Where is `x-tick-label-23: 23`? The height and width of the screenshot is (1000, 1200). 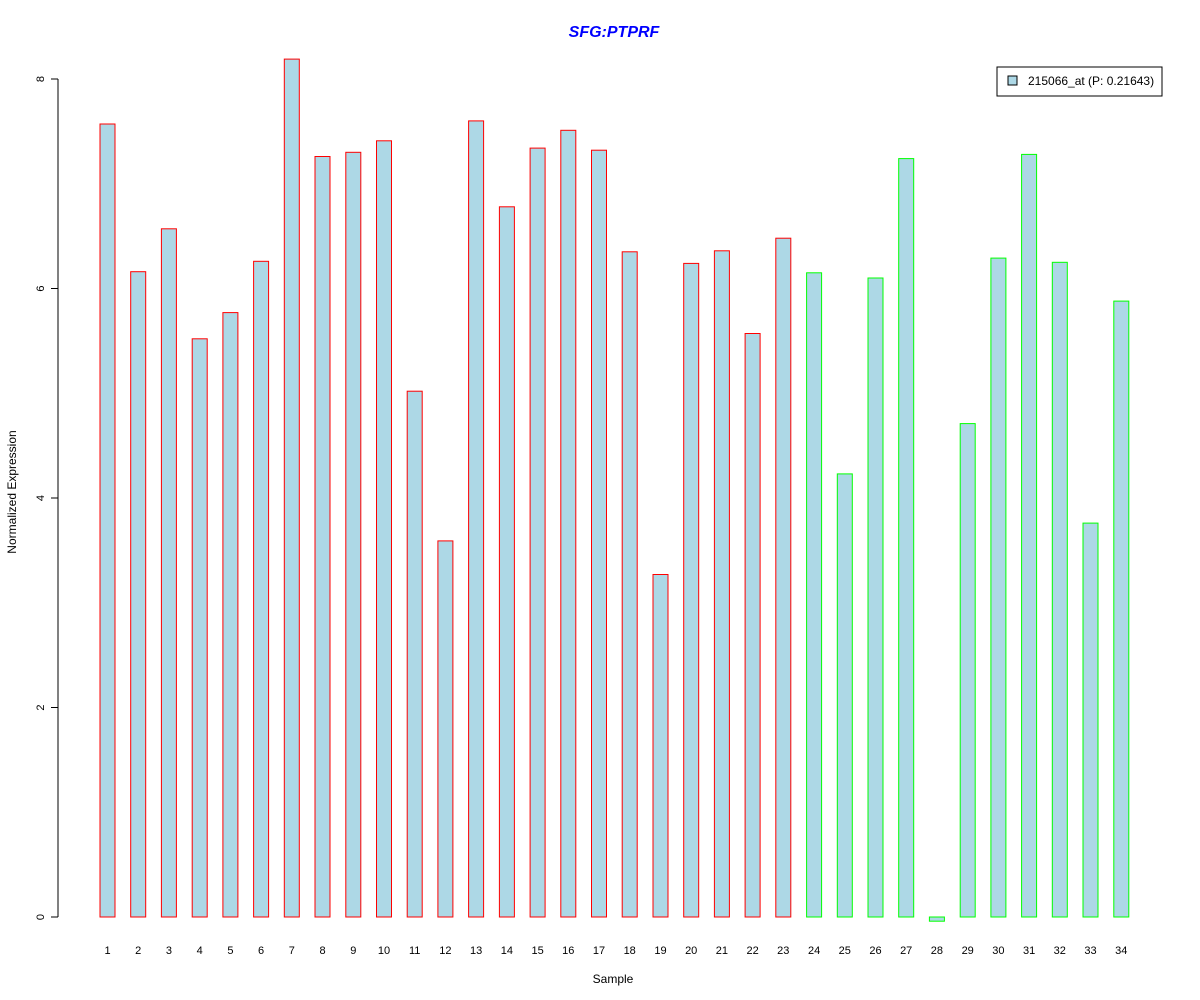
x-tick-label-23: 23 is located at coordinates (783, 951).